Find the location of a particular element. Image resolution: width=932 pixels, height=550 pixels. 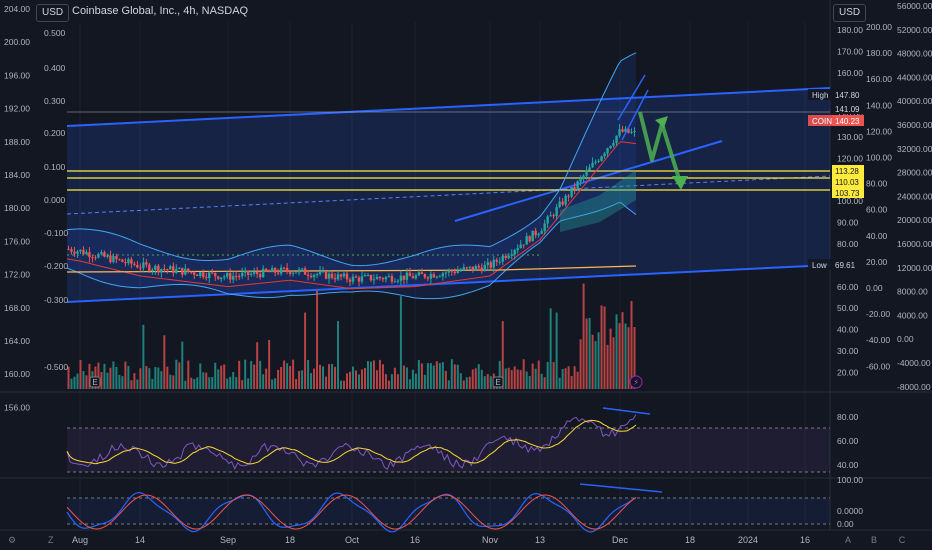

rsi-line is located at coordinates (351, 442).